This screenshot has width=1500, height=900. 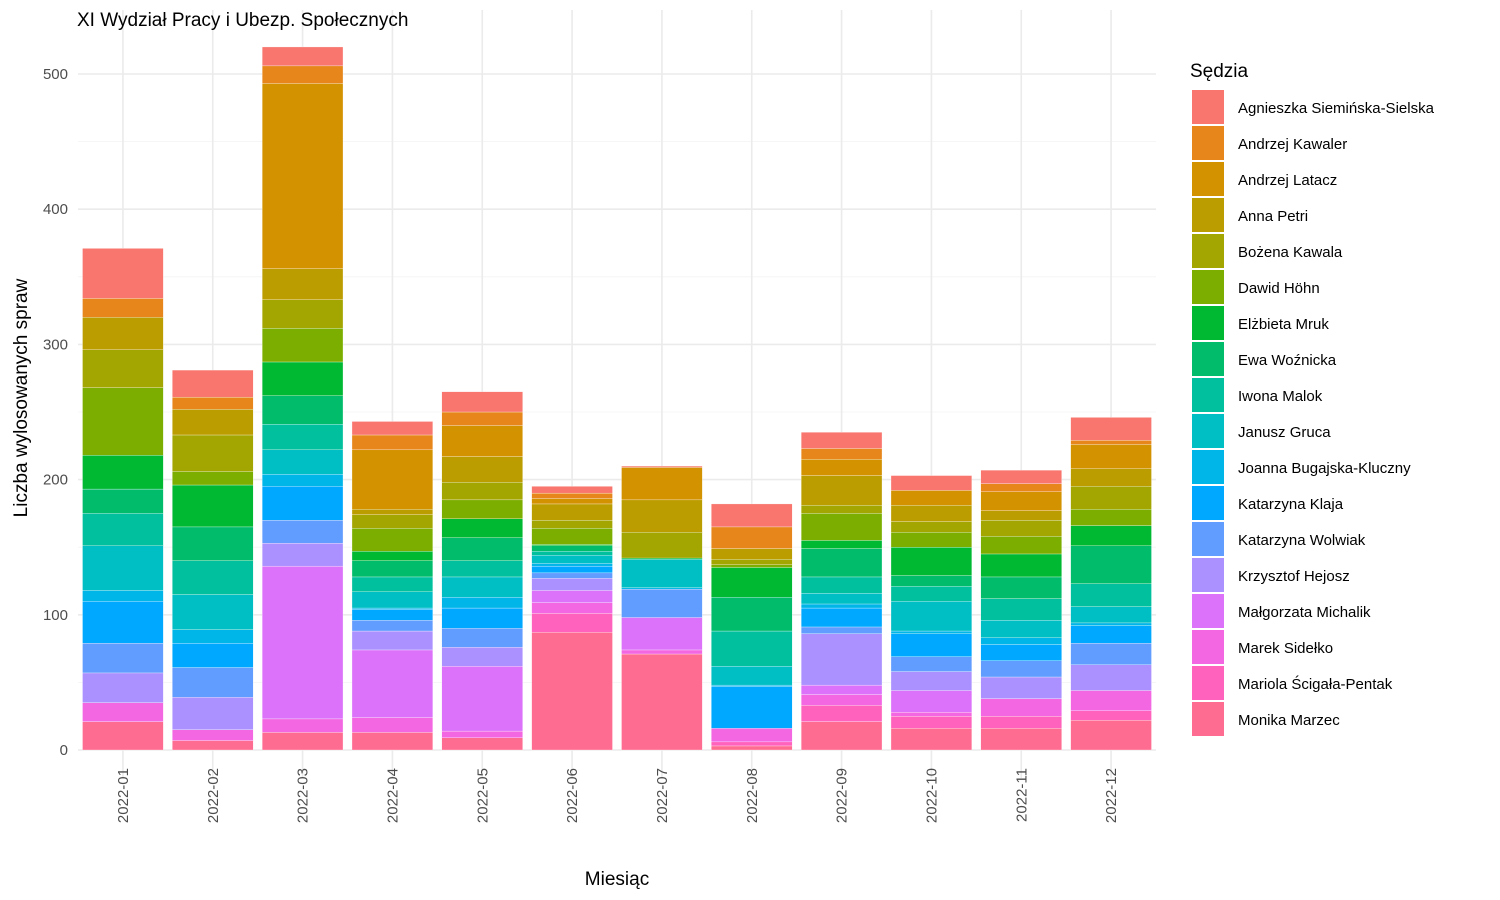 I want to click on bar-segment: Elżbieta Mruk 2022-03: 25, so click(x=303, y=378).